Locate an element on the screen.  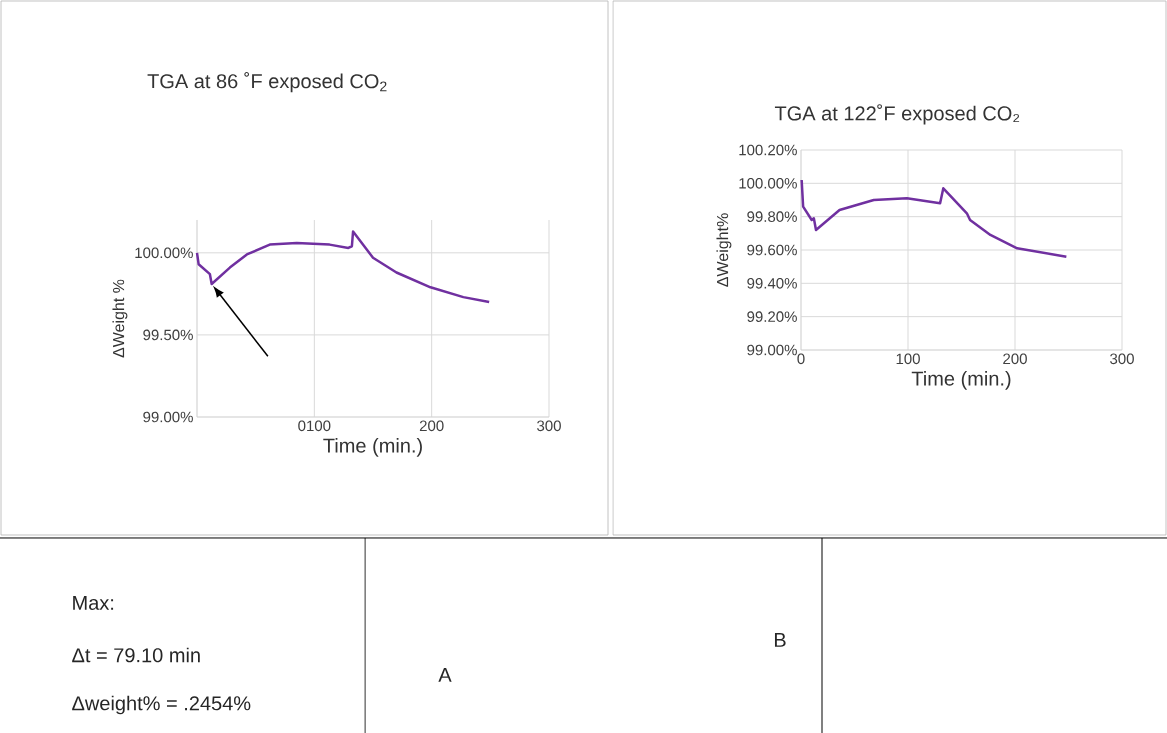
y-tick-label: 99.60% is located at coordinates (772, 250).